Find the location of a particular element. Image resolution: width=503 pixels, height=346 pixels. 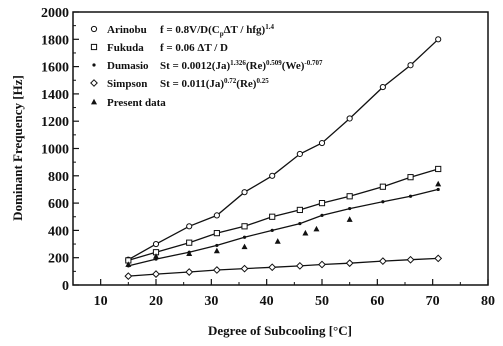

y-tick-label: 1200 is located at coordinates (55, 122).